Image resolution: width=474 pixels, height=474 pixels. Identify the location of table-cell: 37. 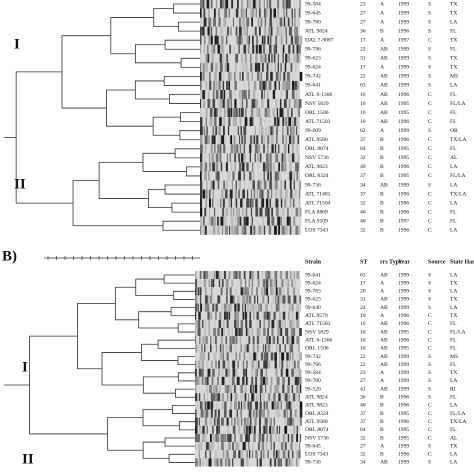
(363, 140).